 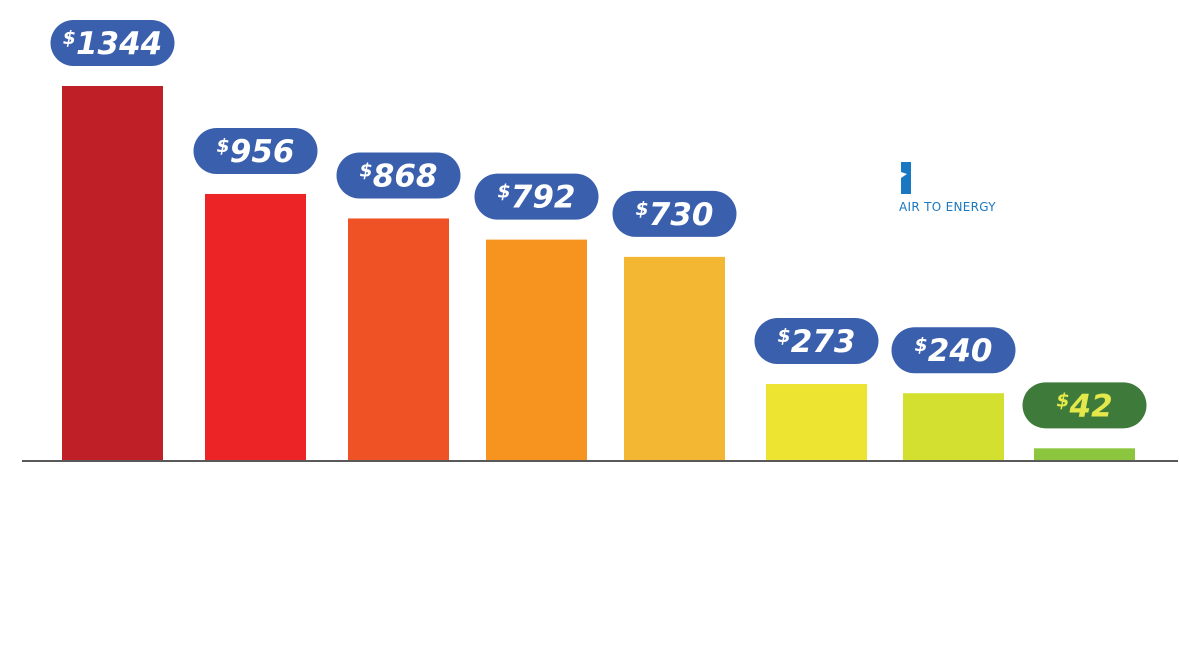 I want to click on value-label-8: $42, so click(x=1084, y=405).